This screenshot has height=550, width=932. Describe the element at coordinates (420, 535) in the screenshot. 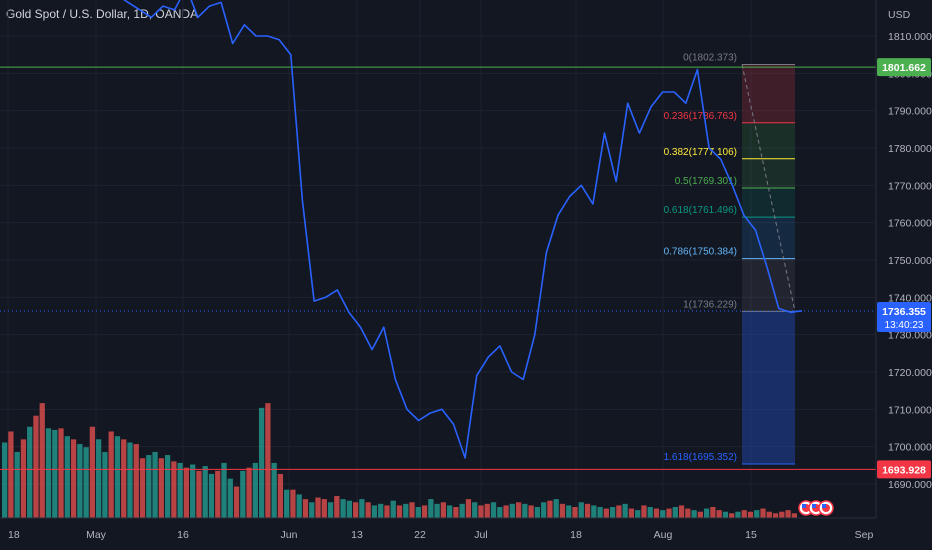

I see `x-tick-label: 22` at that location.